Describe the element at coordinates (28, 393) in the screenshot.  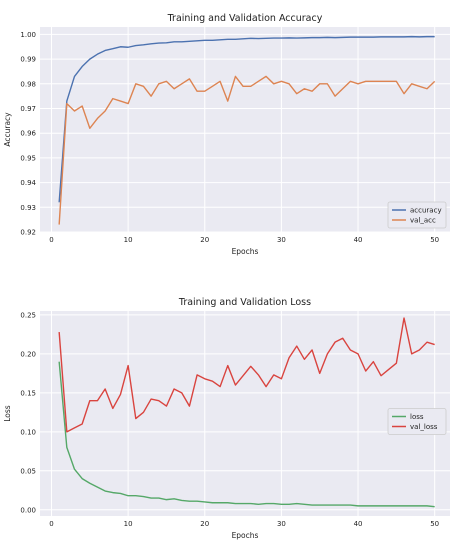
I see `y-tick-label: 0.15` at that location.